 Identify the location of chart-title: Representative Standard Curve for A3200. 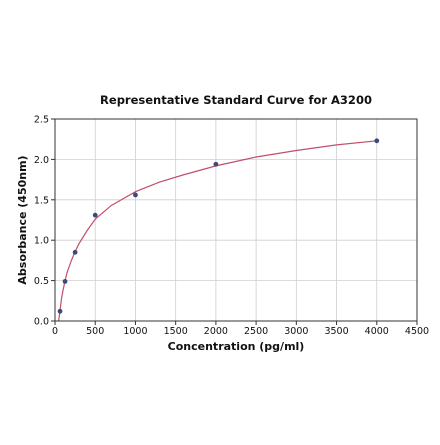
(236, 100).